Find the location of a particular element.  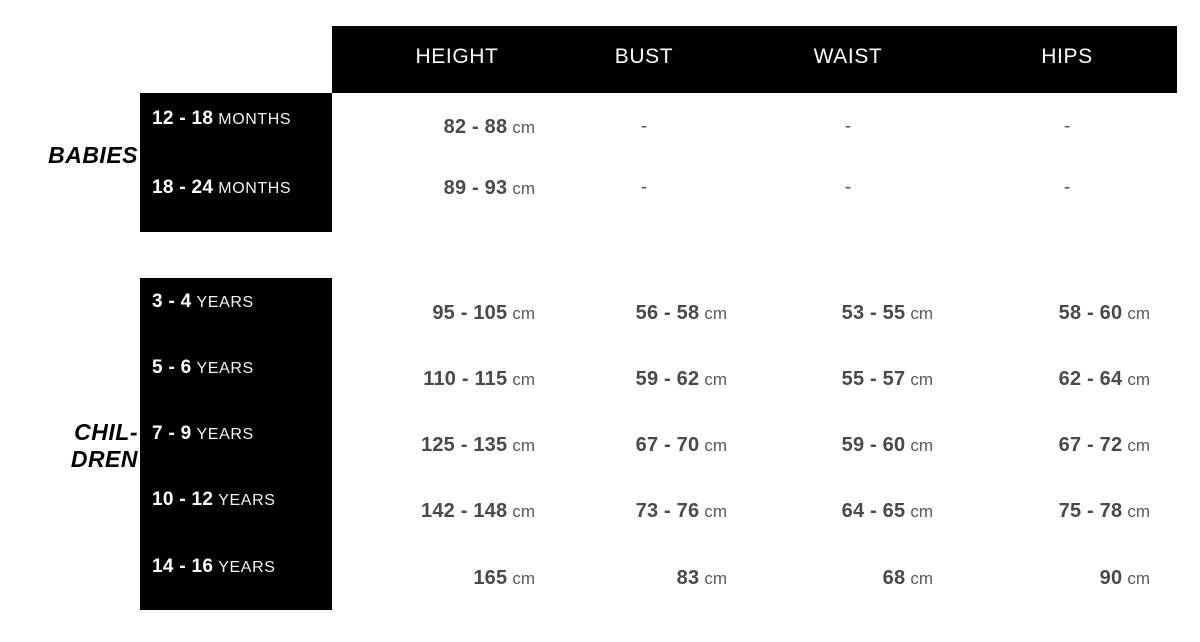

cell-children-0-height: 95 - 105 cm is located at coordinates (483, 313).